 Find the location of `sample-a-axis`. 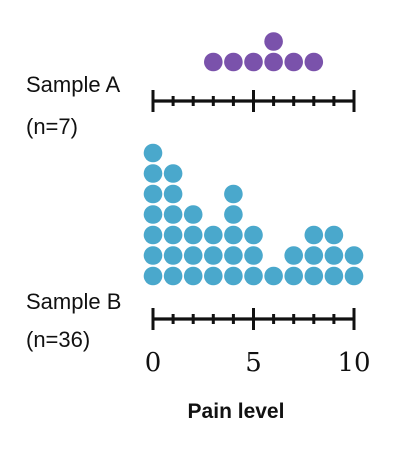

sample-a-axis is located at coordinates (253, 101).